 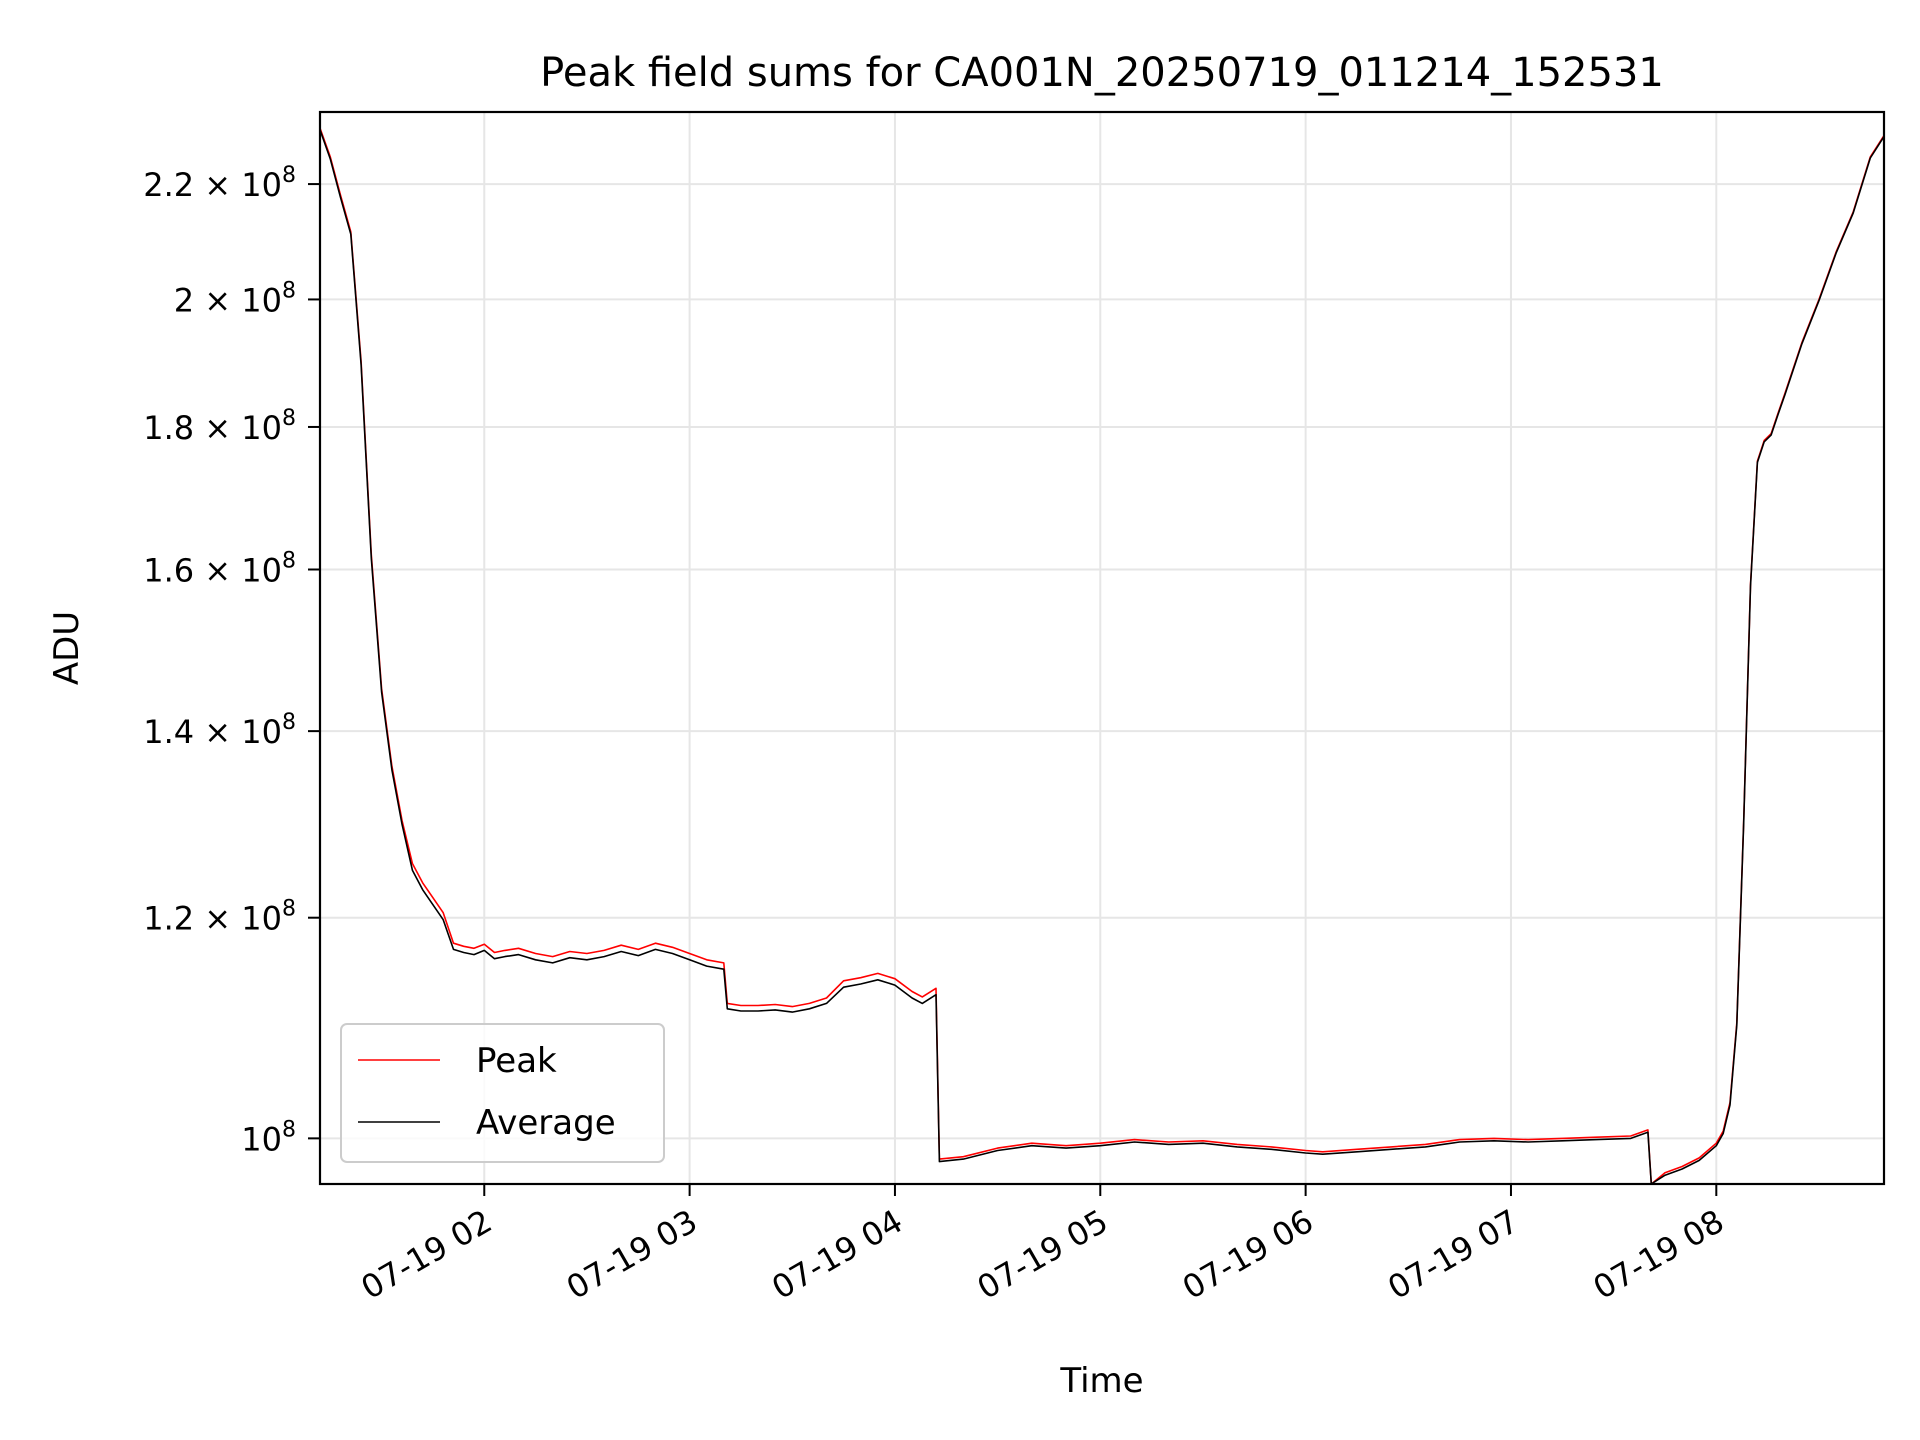 What do you see at coordinates (219, 426) in the screenshot?
I see `y-tick-label: 1.8 × 108` at bounding box center [219, 426].